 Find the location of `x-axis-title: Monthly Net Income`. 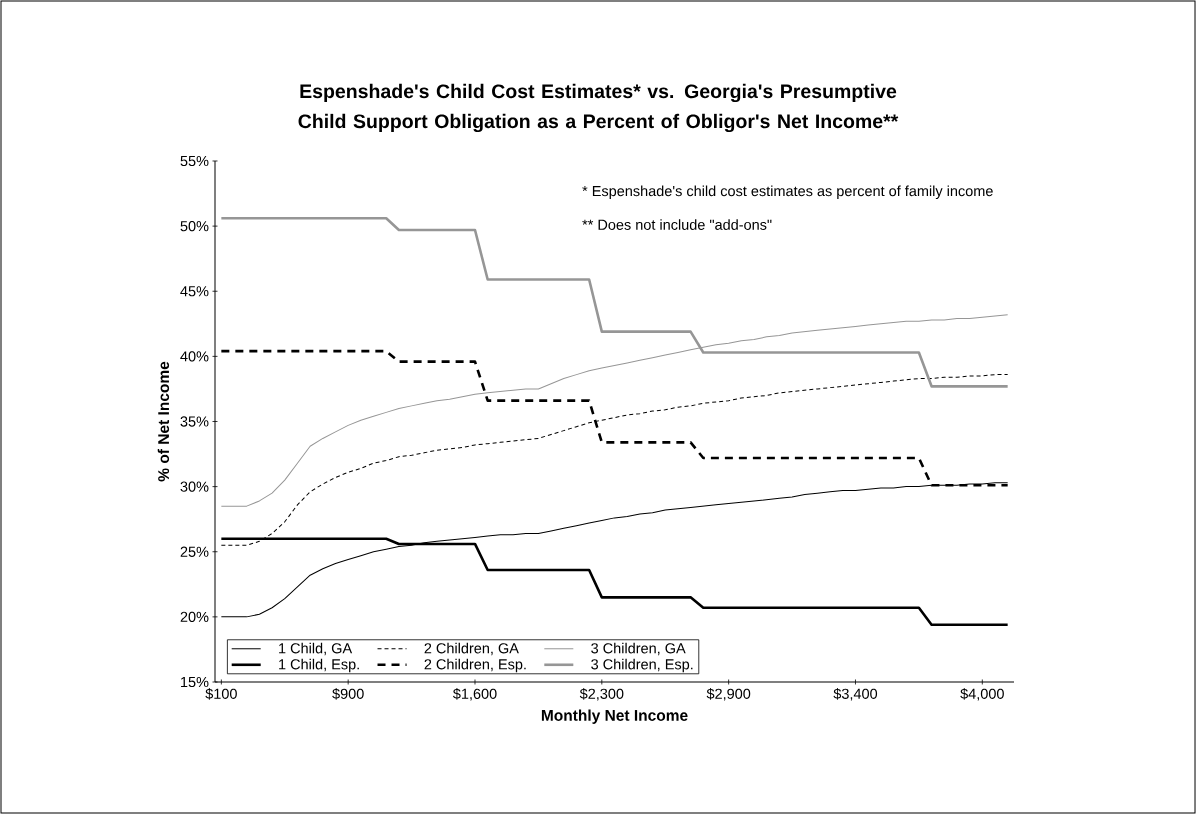

x-axis-title: Monthly Net Income is located at coordinates (614, 716).